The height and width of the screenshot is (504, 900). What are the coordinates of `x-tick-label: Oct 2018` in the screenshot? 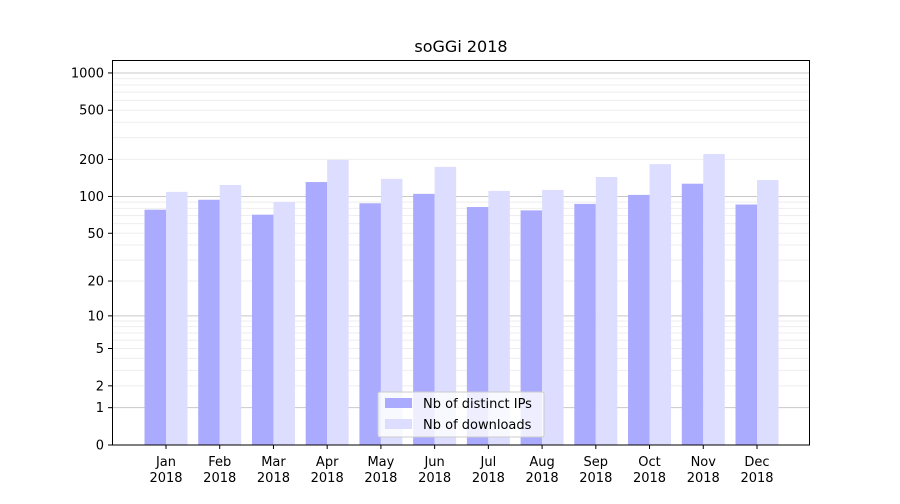 It's located at (649, 470).